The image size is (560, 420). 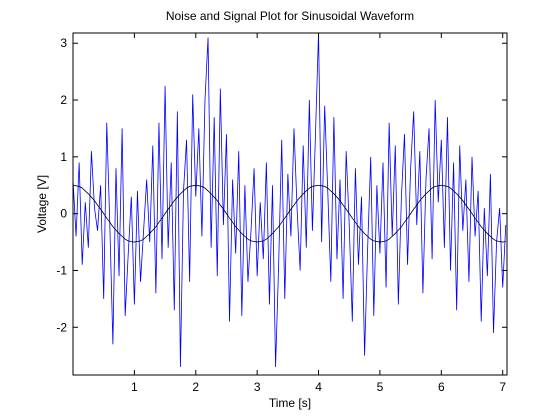 I want to click on y-tick-label: -1, so click(x=61, y=270).